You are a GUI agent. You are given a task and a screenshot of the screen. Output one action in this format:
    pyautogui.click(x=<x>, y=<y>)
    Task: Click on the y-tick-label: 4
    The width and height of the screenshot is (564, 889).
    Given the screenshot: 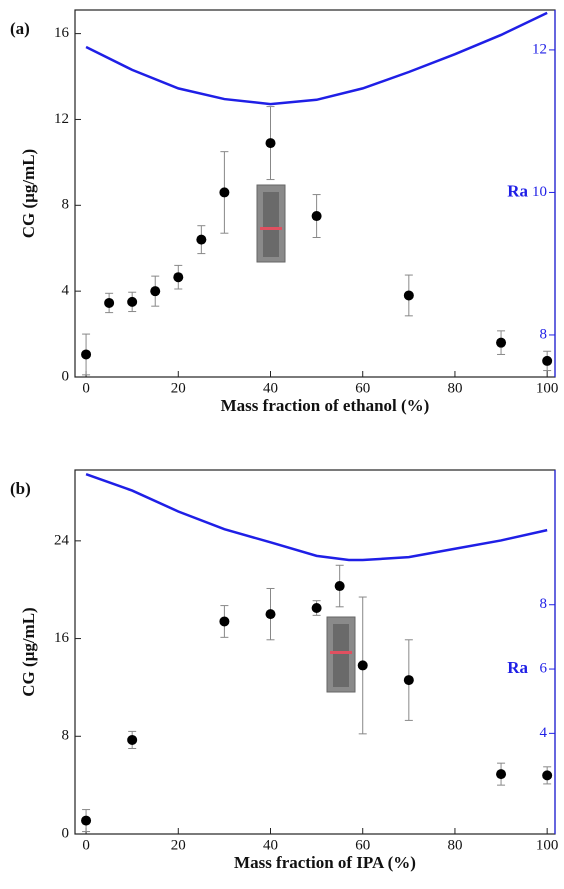 What is the action you would take?
    pyautogui.click(x=66, y=291)
    